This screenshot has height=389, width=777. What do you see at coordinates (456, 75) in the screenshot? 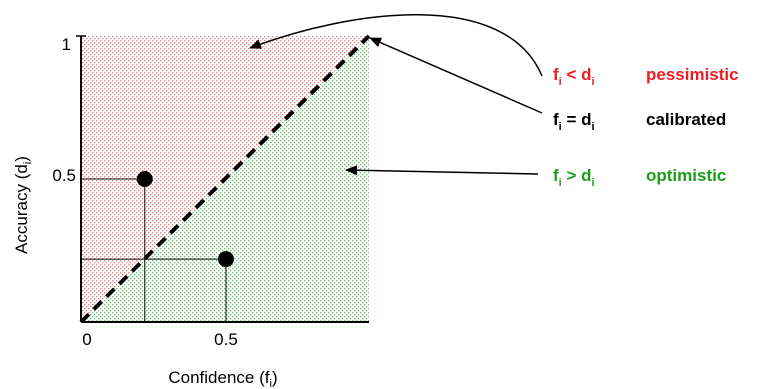
I see `calibrated-arrow` at bounding box center [456, 75].